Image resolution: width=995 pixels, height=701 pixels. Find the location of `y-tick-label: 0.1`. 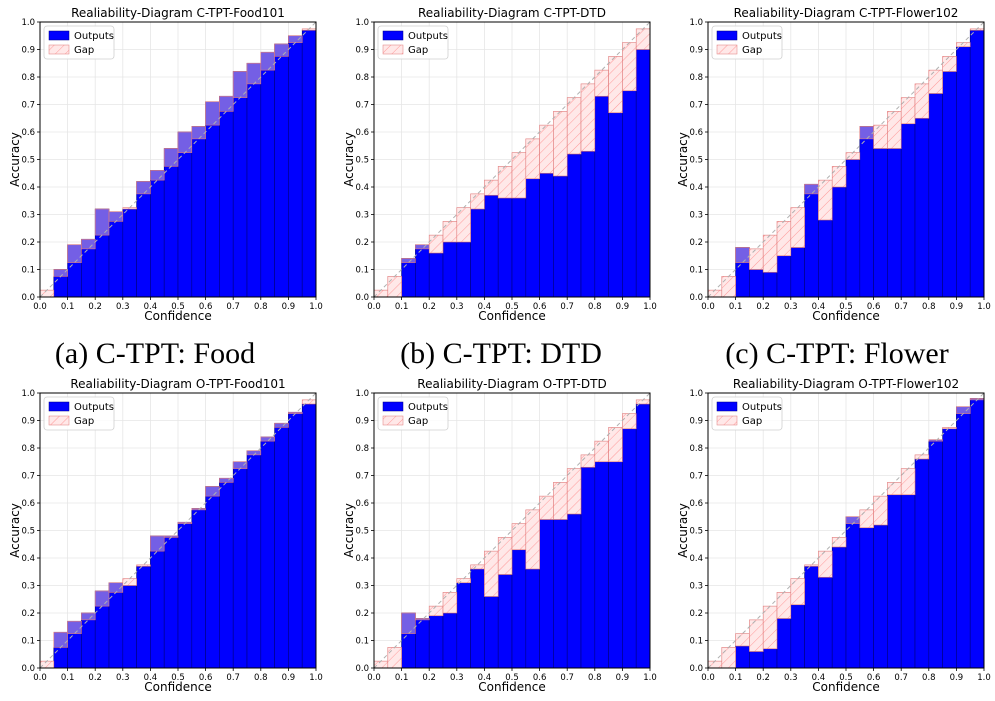

y-tick-label: 0.1 is located at coordinates (362, 642).